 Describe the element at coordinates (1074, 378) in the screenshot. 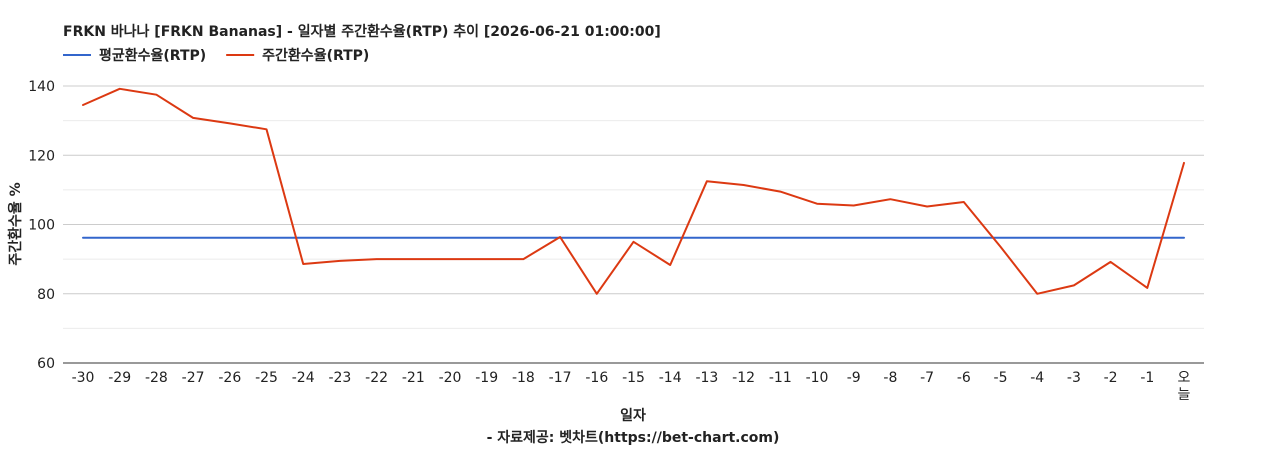

I see `x-tick-label: -3` at that location.